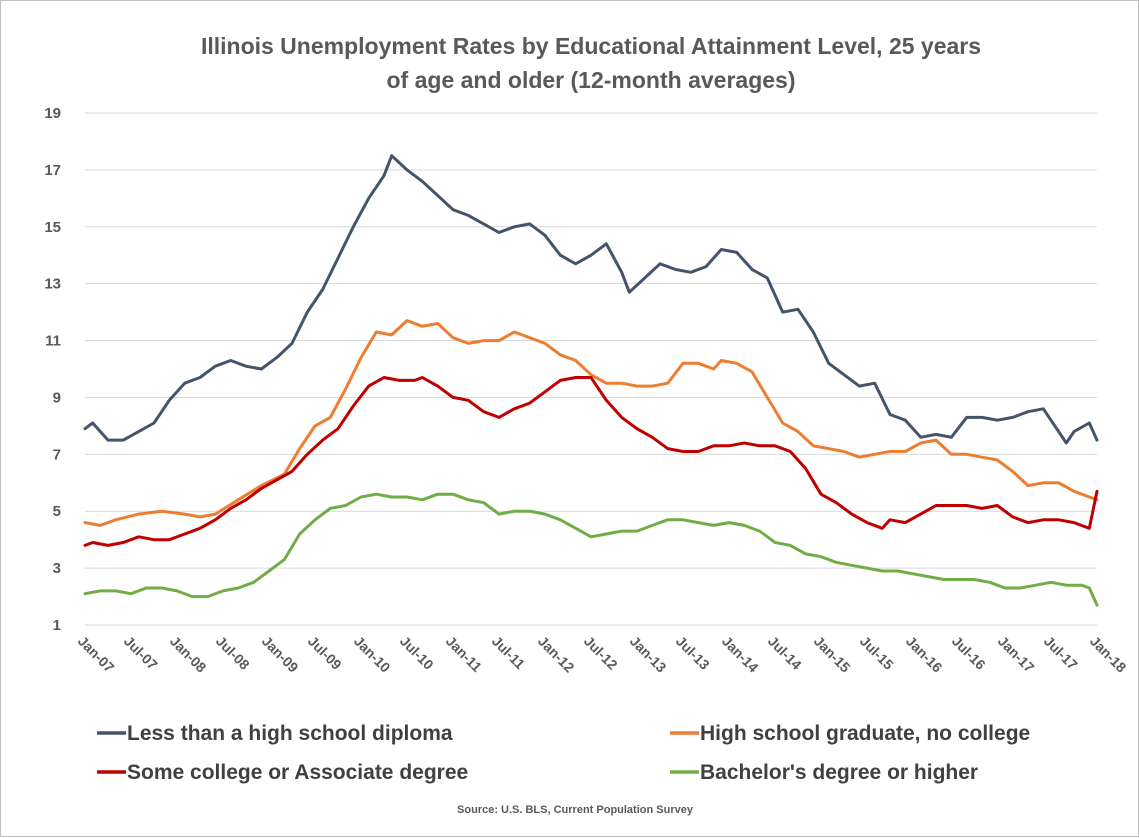 This screenshot has height=838, width=1139. Describe the element at coordinates (52, 113) in the screenshot. I see `y-tick-label: 19` at that location.